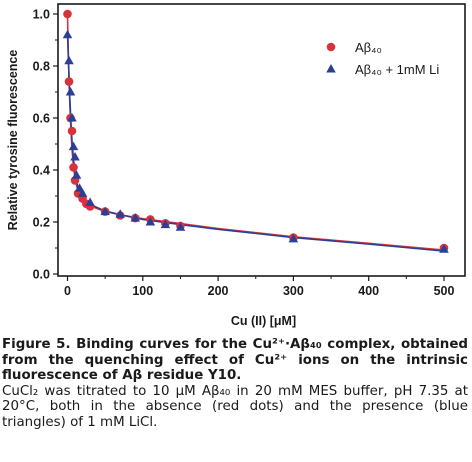 This screenshot has width=472, height=462. What do you see at coordinates (331, 47) in the screenshot?
I see `legend-marker-circle` at bounding box center [331, 47].